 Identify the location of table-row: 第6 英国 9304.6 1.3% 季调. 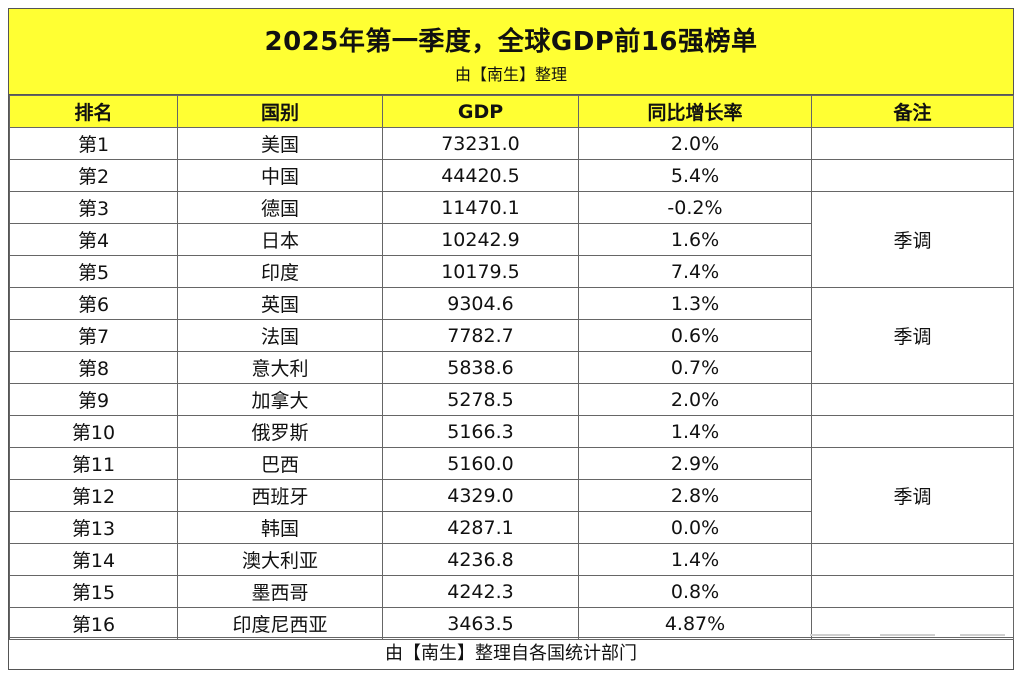
(511, 335).